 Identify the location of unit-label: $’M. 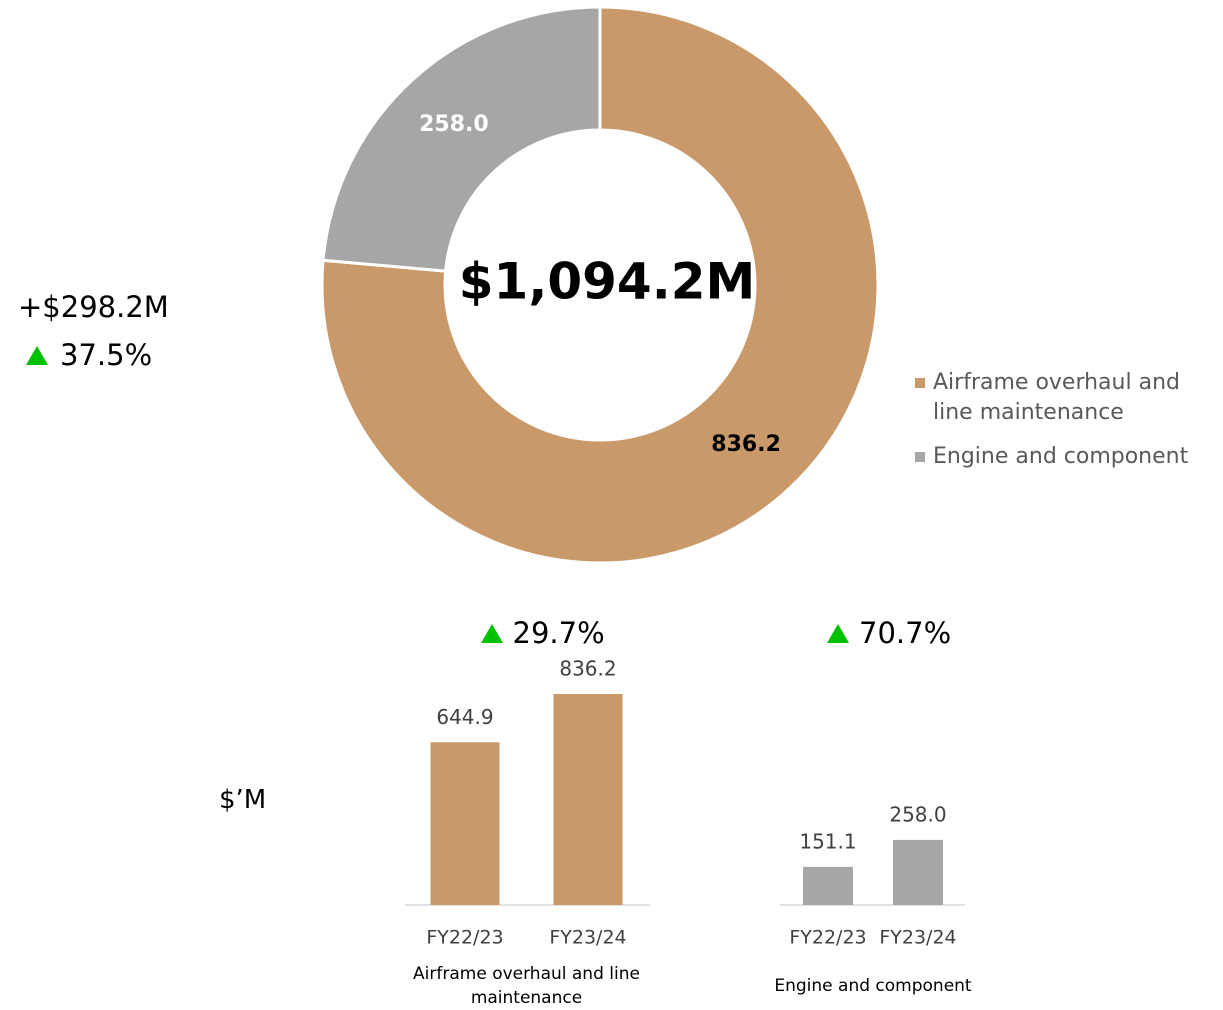
(243, 800).